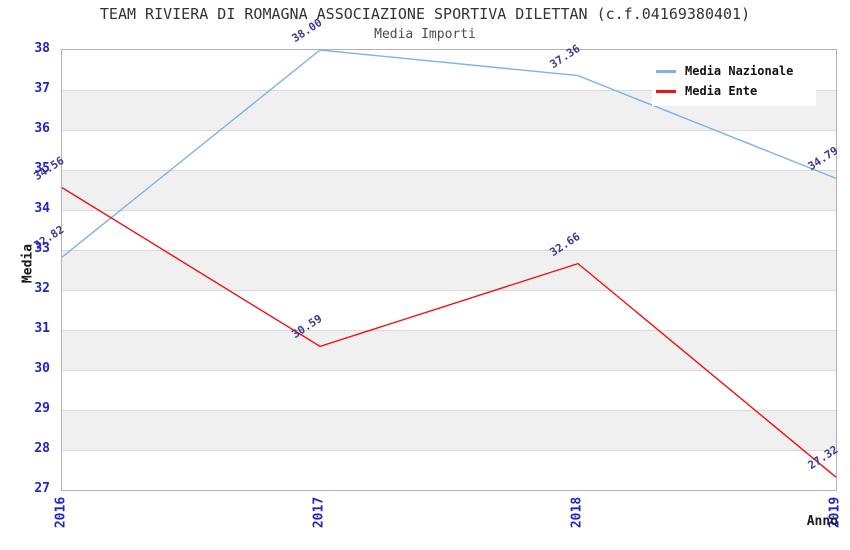 The width and height of the screenshot is (850, 550). I want to click on legend: Media Nazionale Media Ente, so click(734, 82).